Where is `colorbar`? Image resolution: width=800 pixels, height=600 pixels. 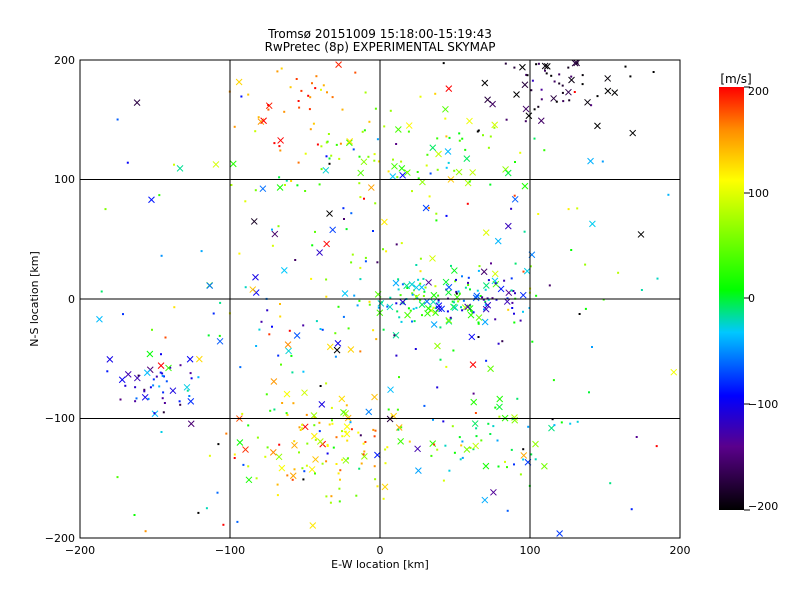 colorbar is located at coordinates (731, 298).